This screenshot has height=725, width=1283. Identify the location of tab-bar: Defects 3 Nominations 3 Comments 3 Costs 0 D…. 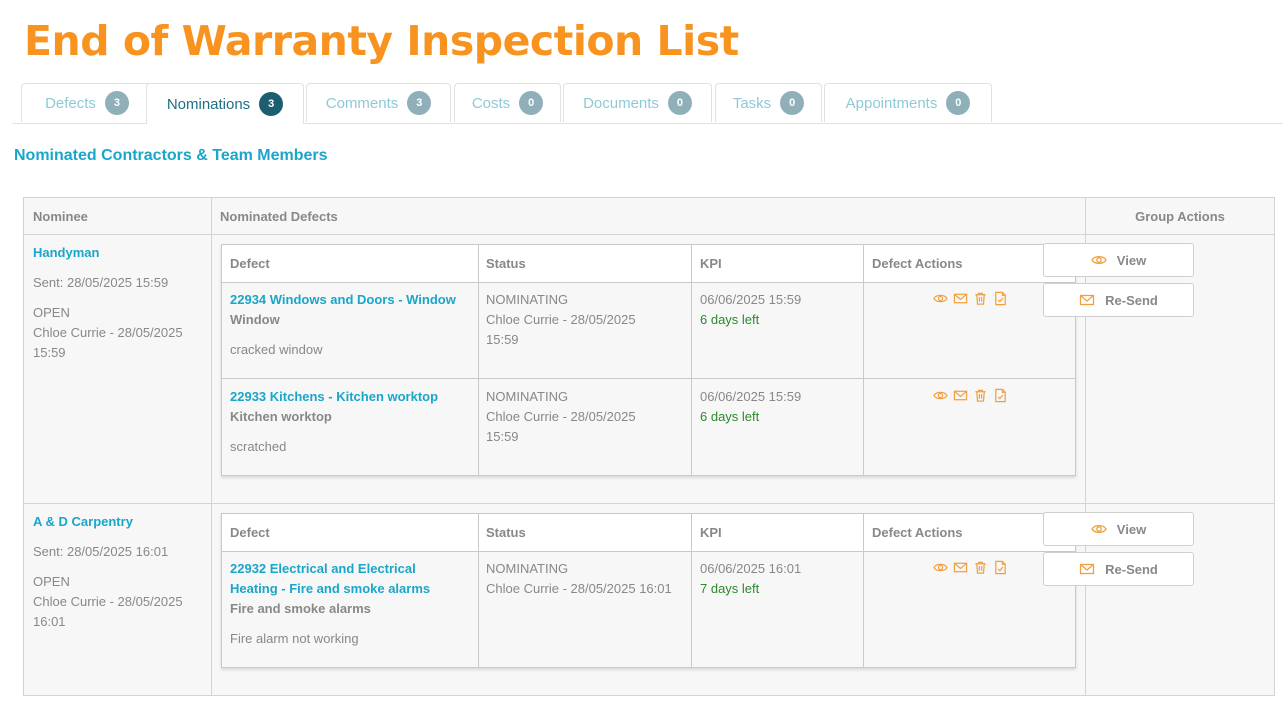
(647, 103).